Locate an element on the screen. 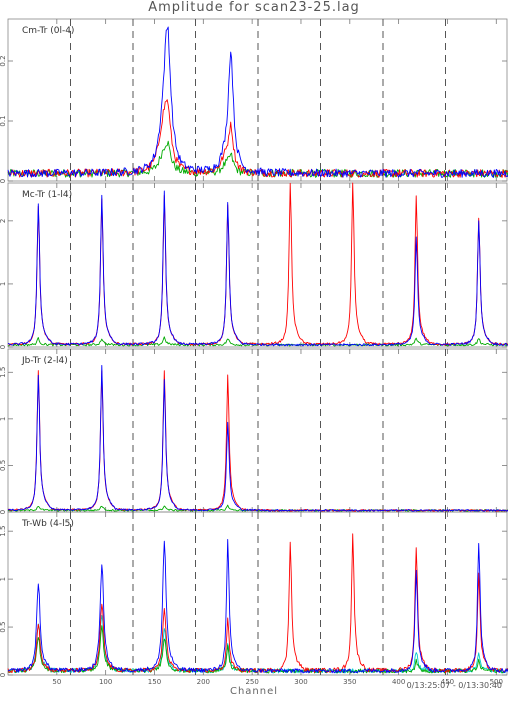  y-tick-label: 2 is located at coordinates (3, 221).